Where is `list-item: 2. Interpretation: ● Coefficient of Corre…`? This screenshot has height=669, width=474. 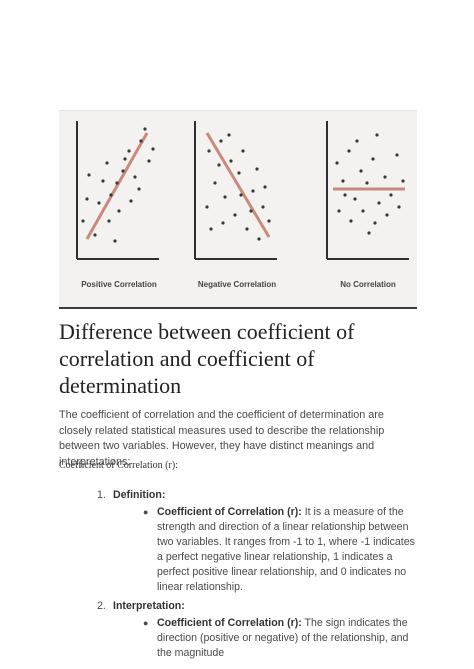
list-item: 2. Interpretation: ● Coefficient of Corre… is located at coordinates (257, 630).